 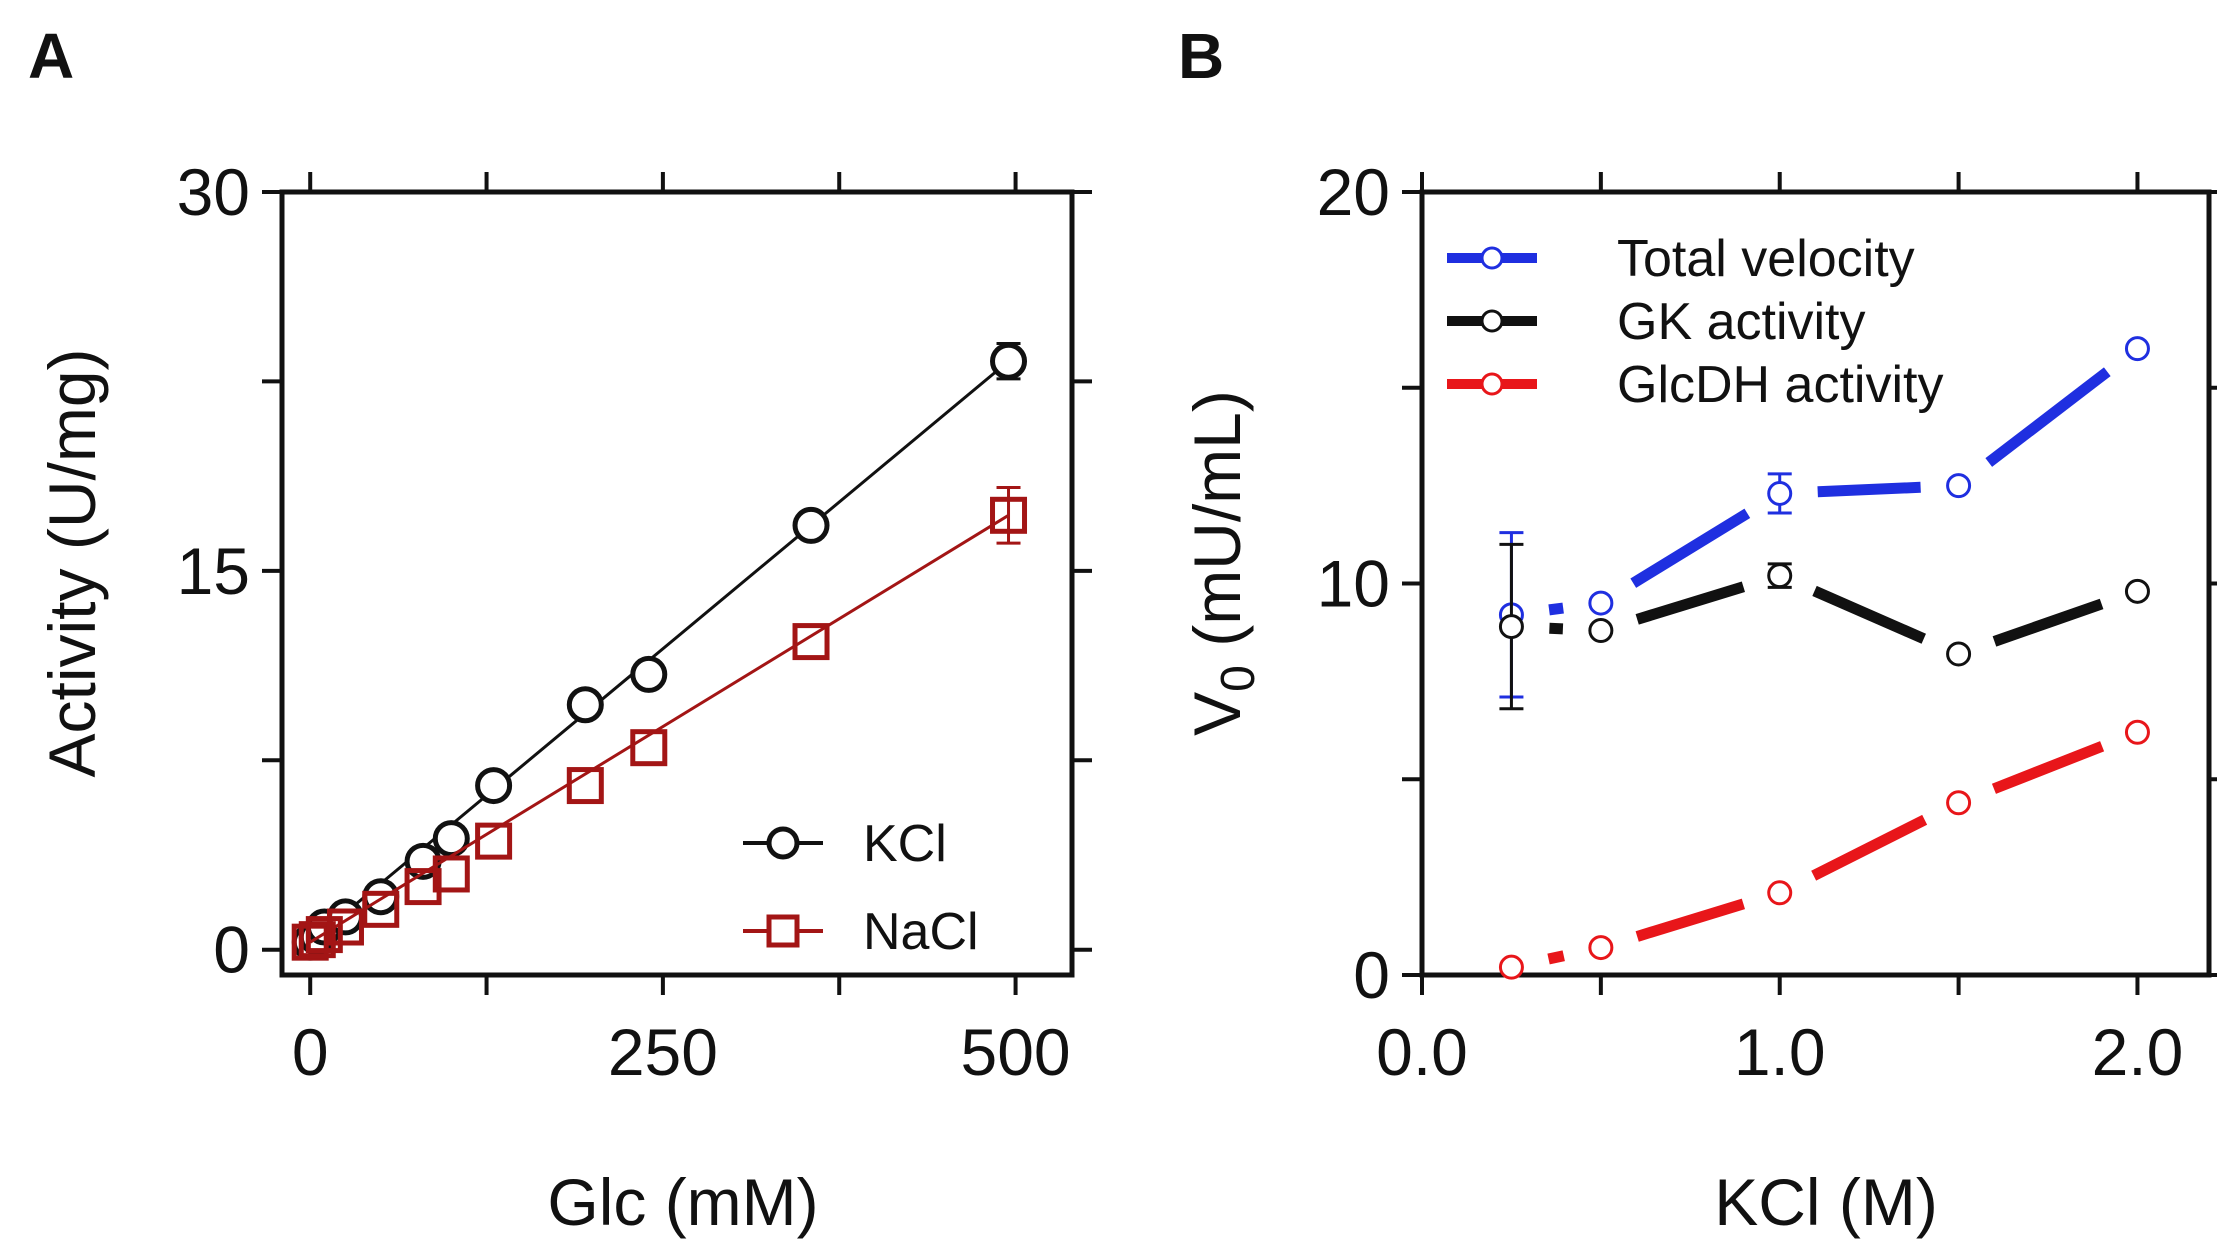 I want to click on panel-b-y-tick-label: 20, so click(x=1353, y=192).